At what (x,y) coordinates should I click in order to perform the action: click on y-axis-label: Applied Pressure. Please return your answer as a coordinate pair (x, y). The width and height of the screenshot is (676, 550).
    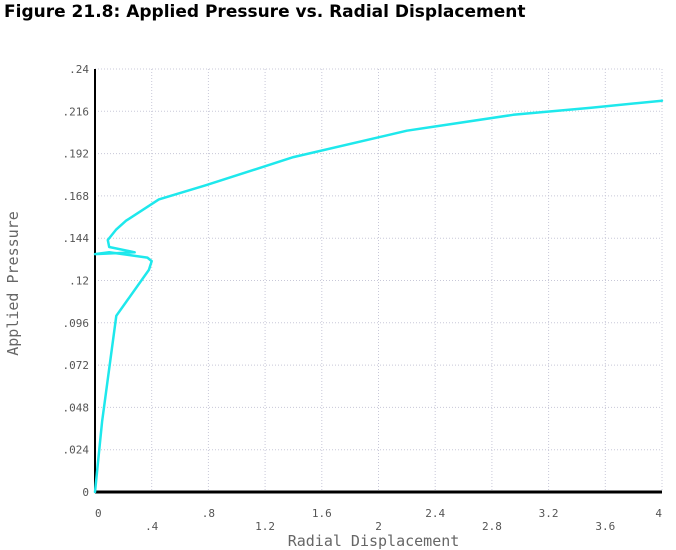
    Looking at the image, I should click on (13, 283).